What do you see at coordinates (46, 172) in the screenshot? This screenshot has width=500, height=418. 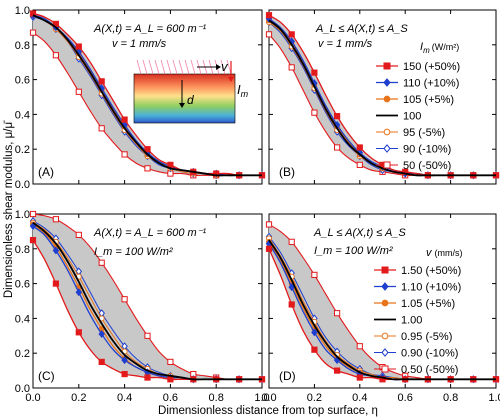 I see `panel-label: (A)` at bounding box center [46, 172].